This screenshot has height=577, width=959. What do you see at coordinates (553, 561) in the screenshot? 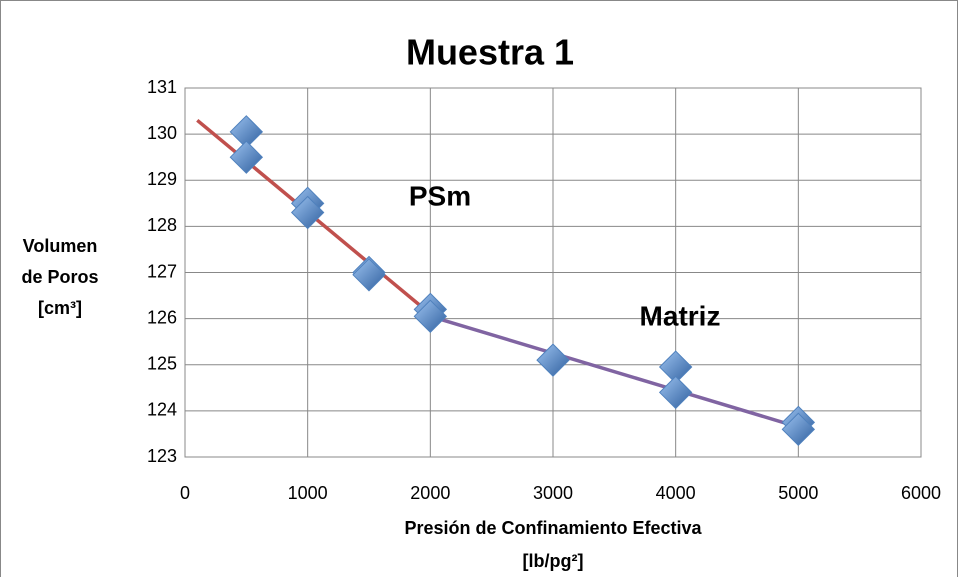
I see `x-axis-label: [lb/pg²]` at bounding box center [553, 561].